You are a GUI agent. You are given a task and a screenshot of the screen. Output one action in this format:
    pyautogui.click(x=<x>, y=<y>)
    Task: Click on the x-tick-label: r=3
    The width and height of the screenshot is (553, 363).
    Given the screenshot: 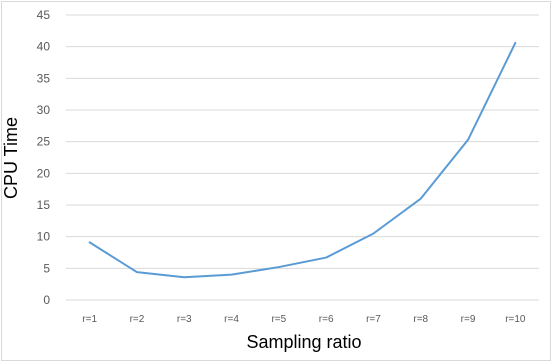 What is the action you would take?
    pyautogui.click(x=184, y=319)
    